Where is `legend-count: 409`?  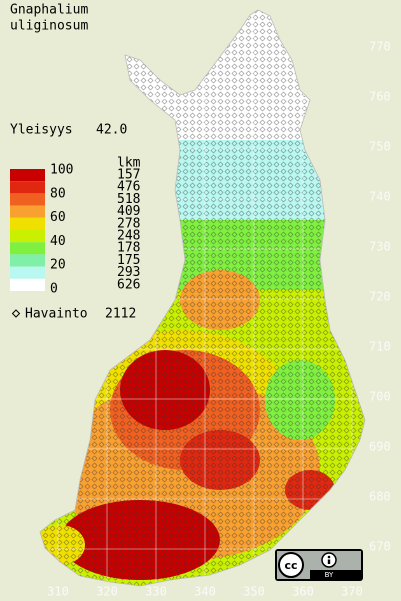
legend-count: 409 is located at coordinates (128, 211).